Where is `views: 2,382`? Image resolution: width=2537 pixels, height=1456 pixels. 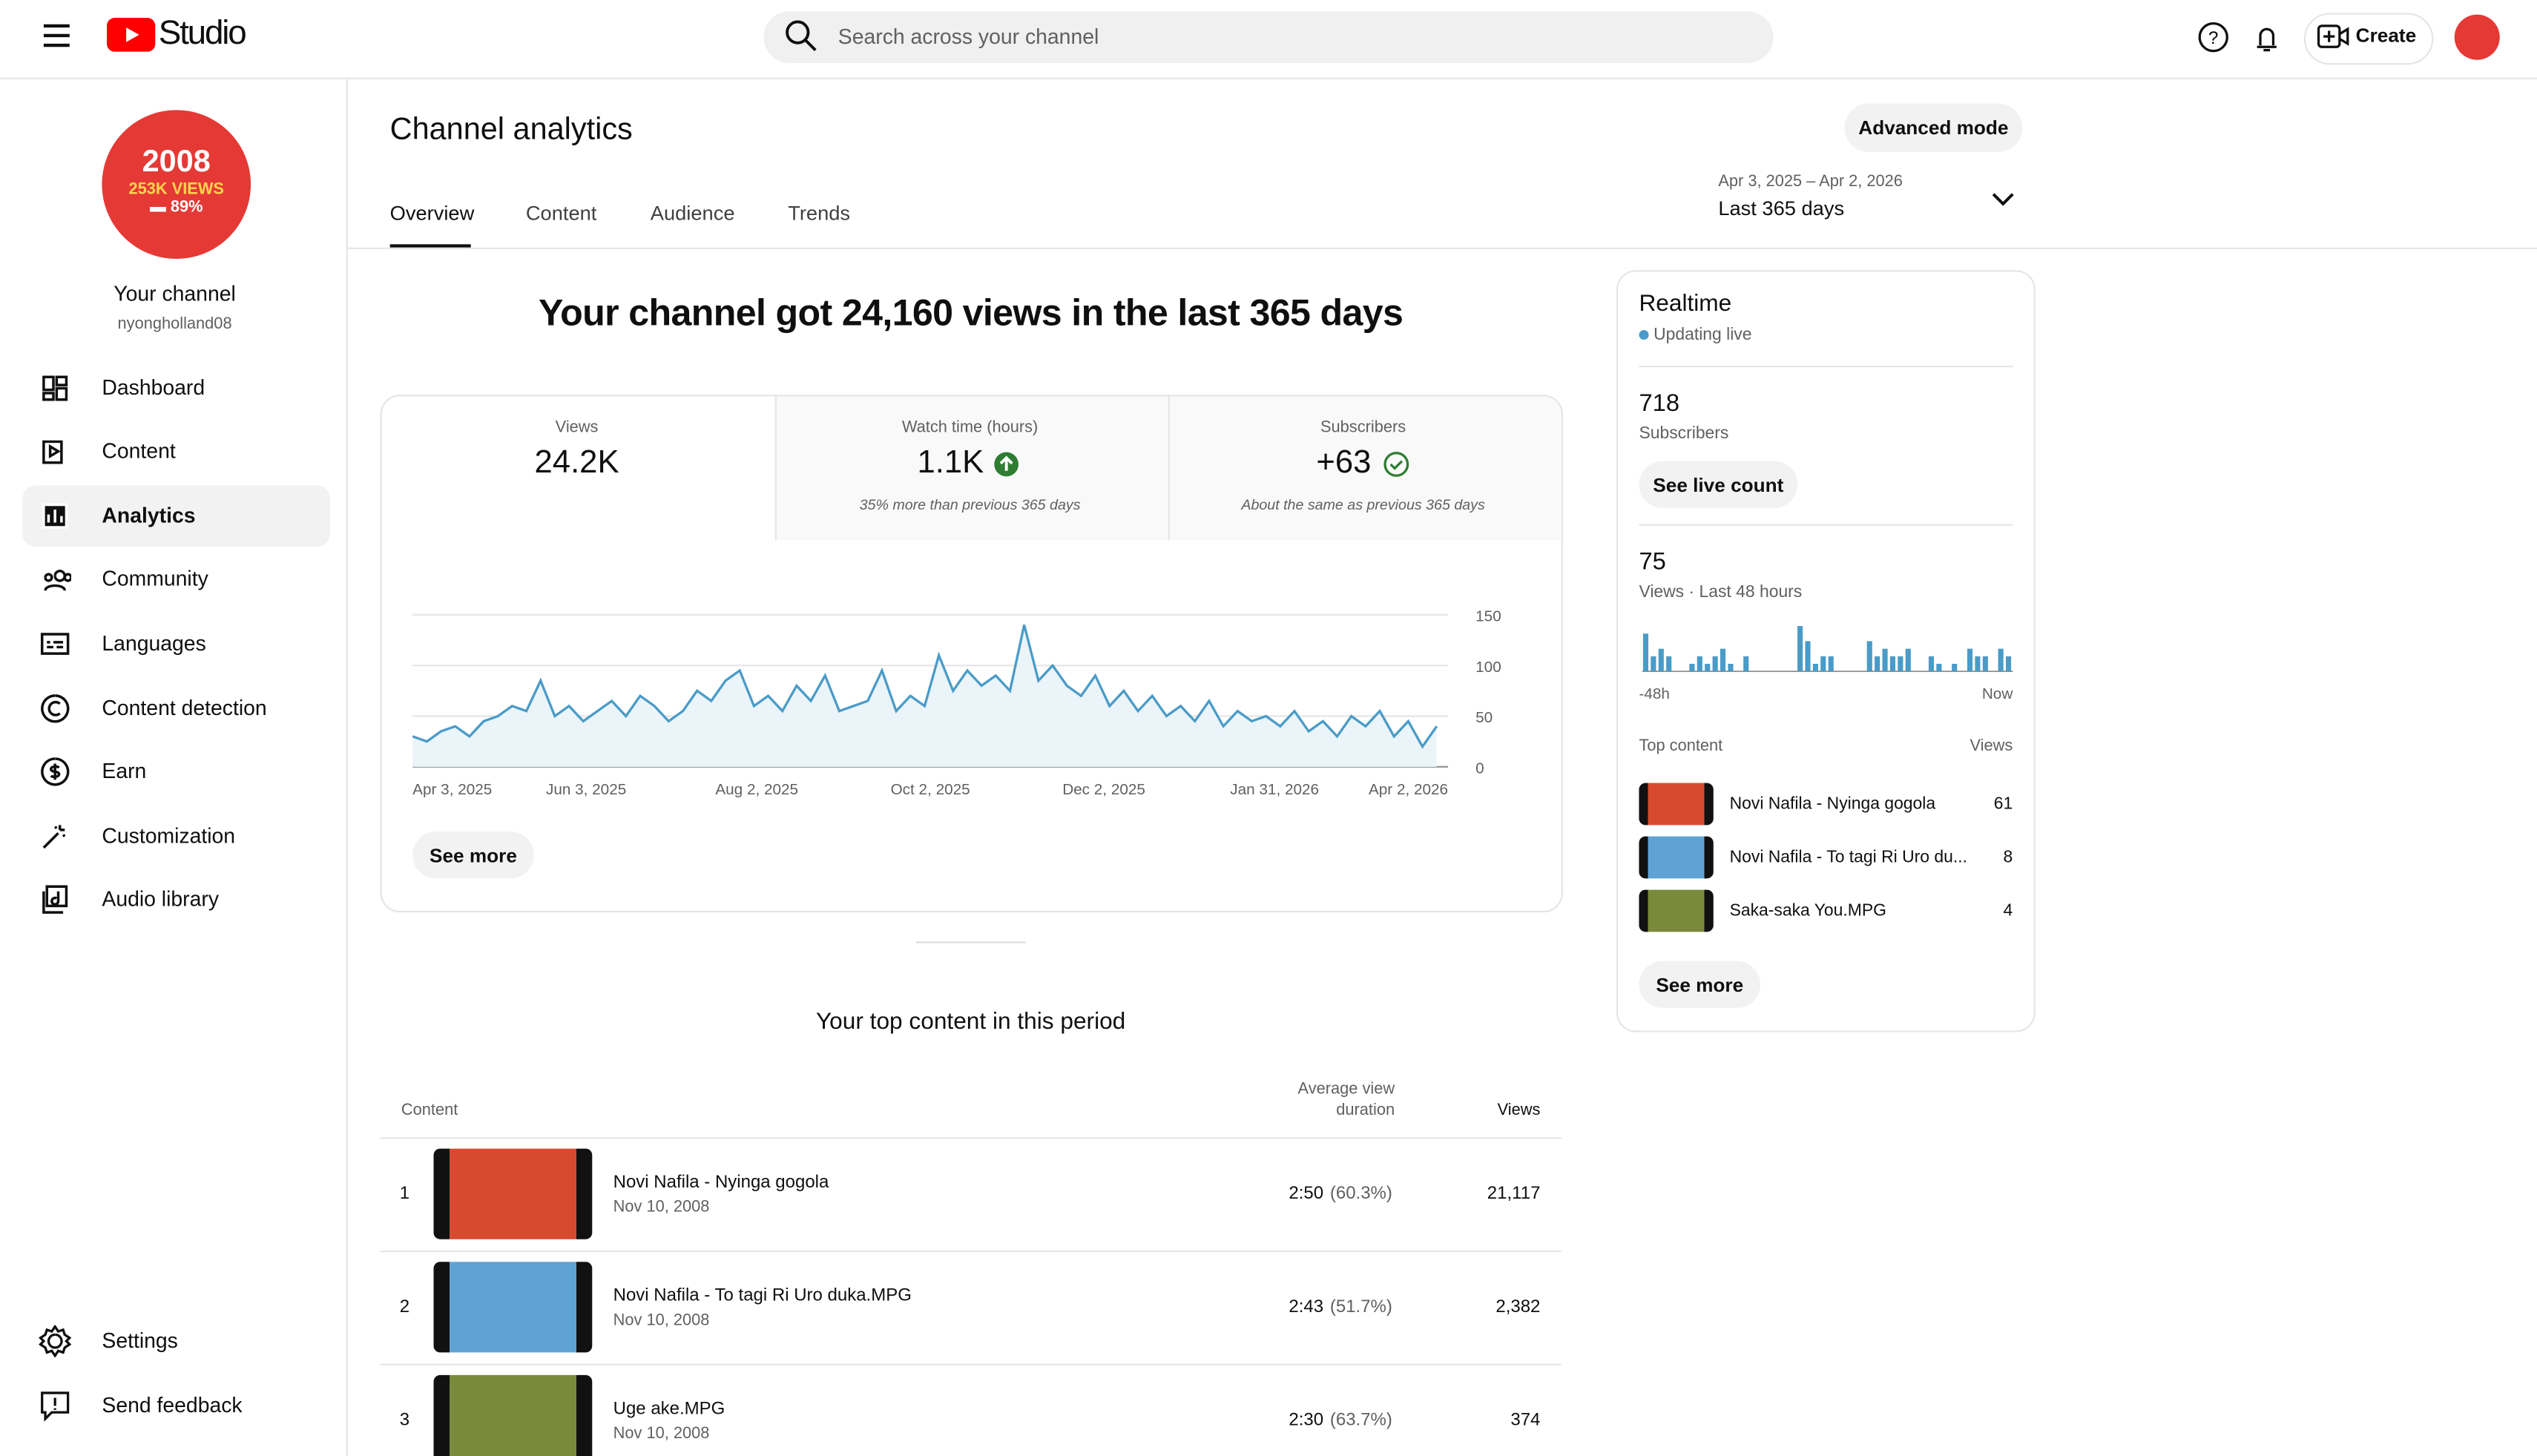
views: 2,382 is located at coordinates (1518, 1307).